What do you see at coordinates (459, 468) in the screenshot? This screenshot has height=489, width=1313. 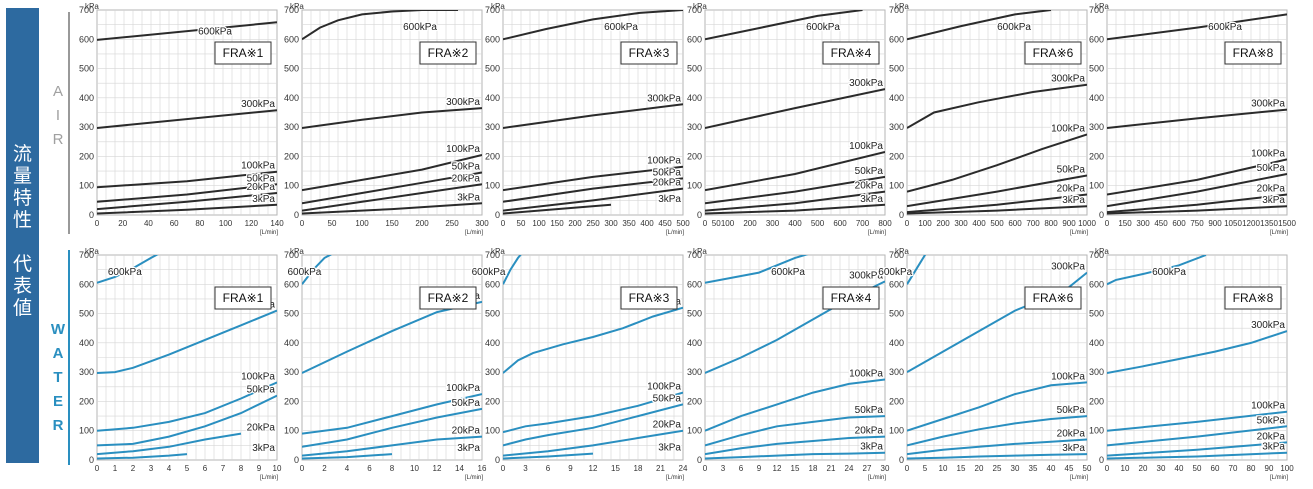 I see `x-tick-label: 14` at bounding box center [459, 468].